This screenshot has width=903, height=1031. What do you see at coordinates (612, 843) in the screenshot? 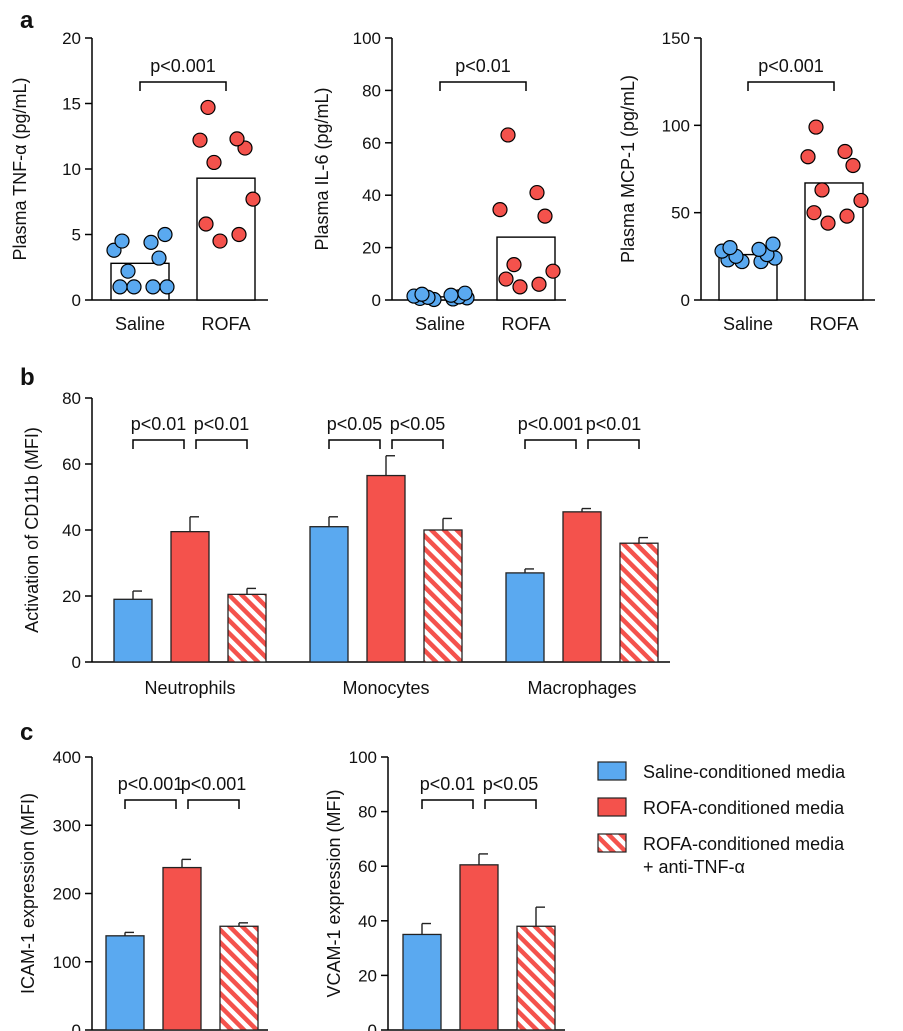
I see `legend-swatch-rofa-anti-tnf` at bounding box center [612, 843].